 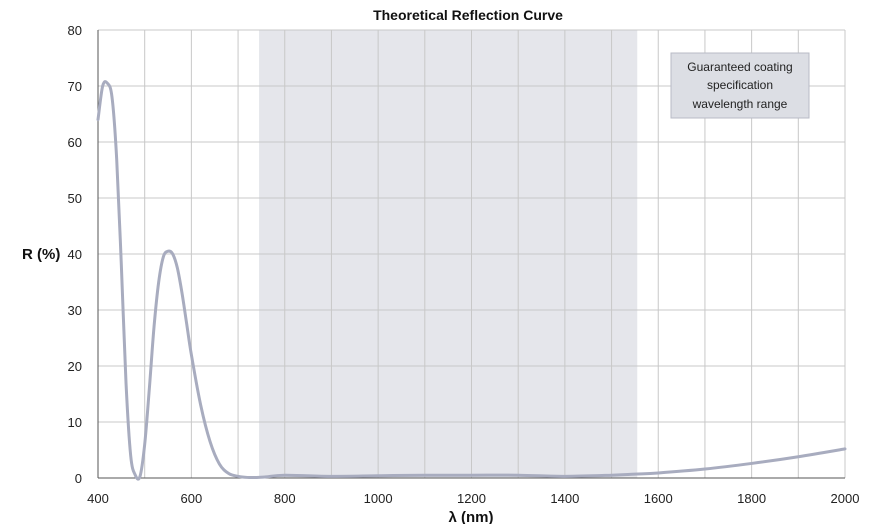 I want to click on x-axis-label: λ (nm), so click(x=471, y=516).